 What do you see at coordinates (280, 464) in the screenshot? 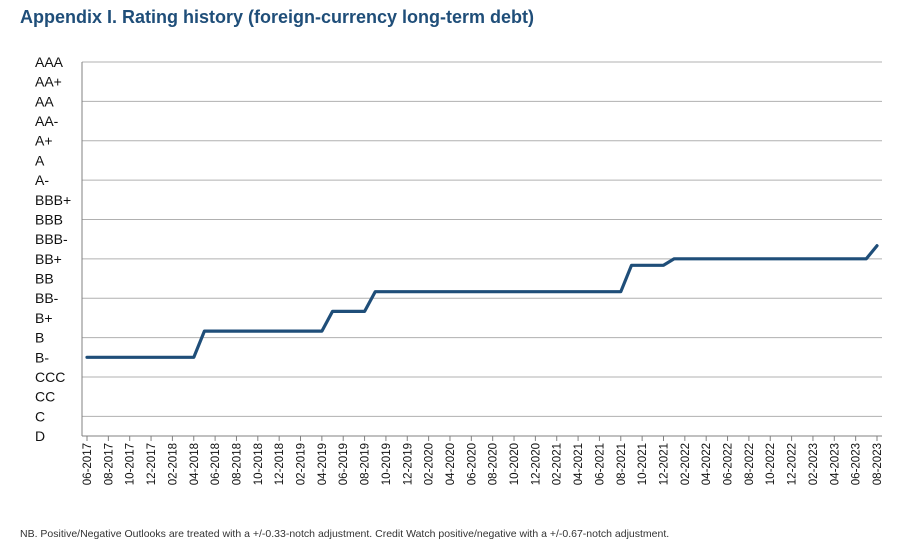
I see `x-tick-label: 12-2018` at bounding box center [280, 464].